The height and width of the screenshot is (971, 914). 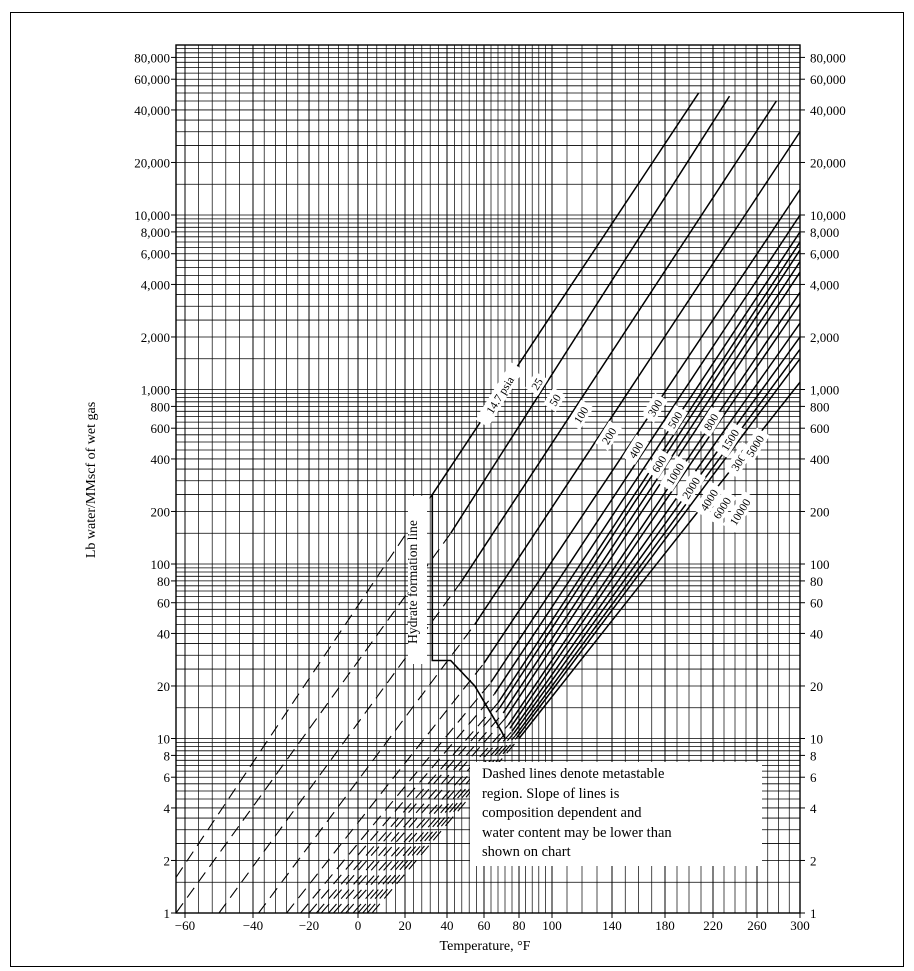 I want to click on note-line: shown on chart, so click(x=526, y=852).